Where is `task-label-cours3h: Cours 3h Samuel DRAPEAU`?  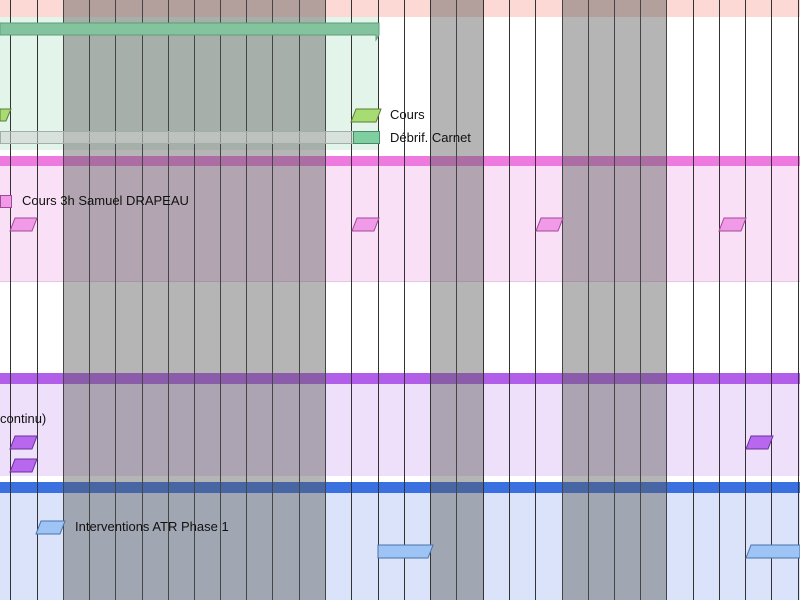
task-label-cours3h: Cours 3h Samuel DRAPEAU is located at coordinates (105, 200).